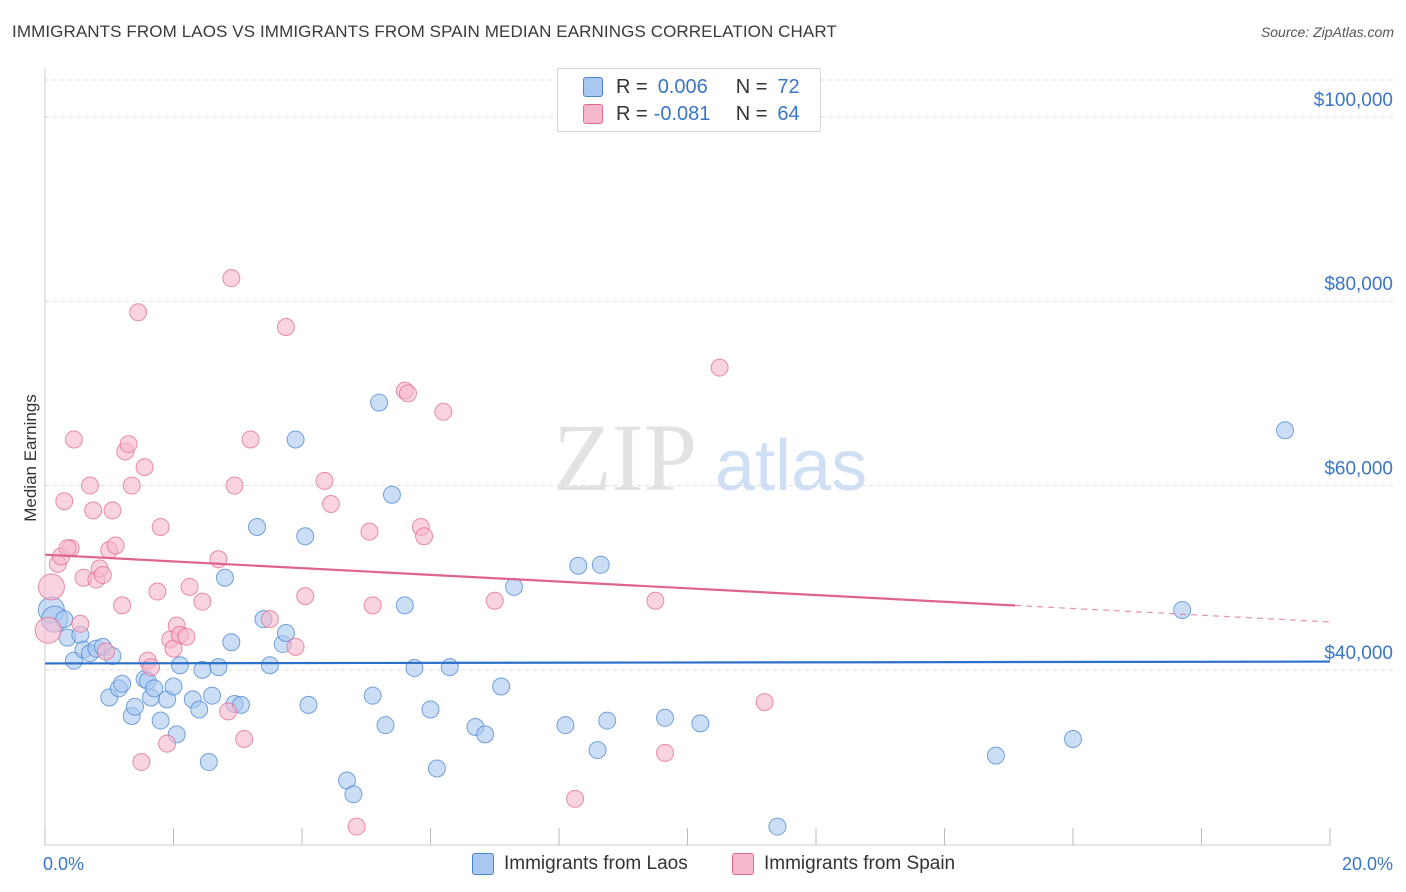 This screenshot has width=1406, height=892. I want to click on y-tick-label: $80,000, so click(1358, 284).